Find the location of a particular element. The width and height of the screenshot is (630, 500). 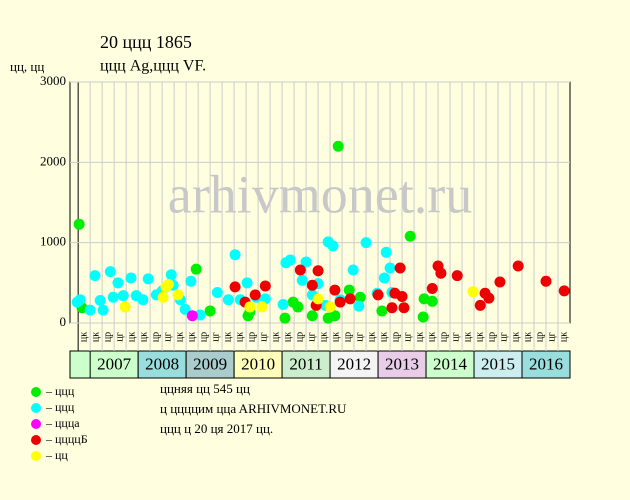

year-label: 2012 is located at coordinates (354, 363).